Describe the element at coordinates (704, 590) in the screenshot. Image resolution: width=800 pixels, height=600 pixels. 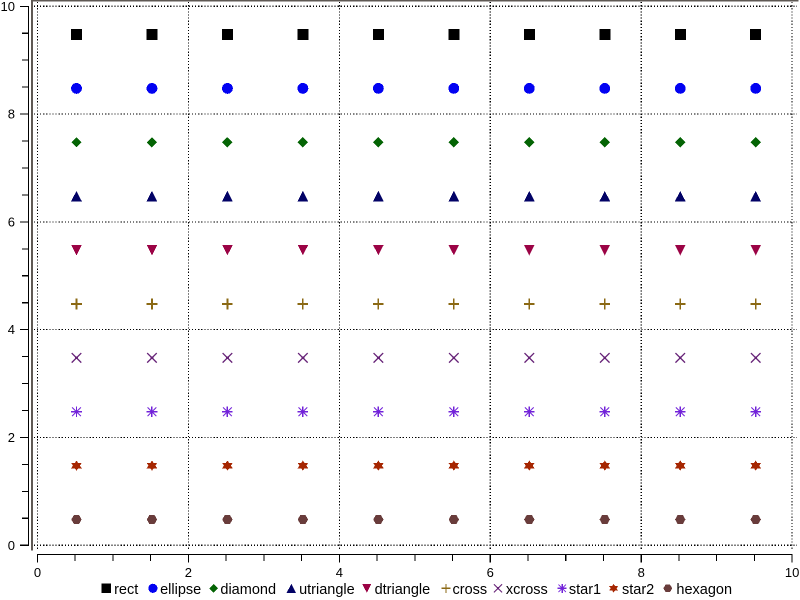
I see `svg-text: hexagon` at that location.